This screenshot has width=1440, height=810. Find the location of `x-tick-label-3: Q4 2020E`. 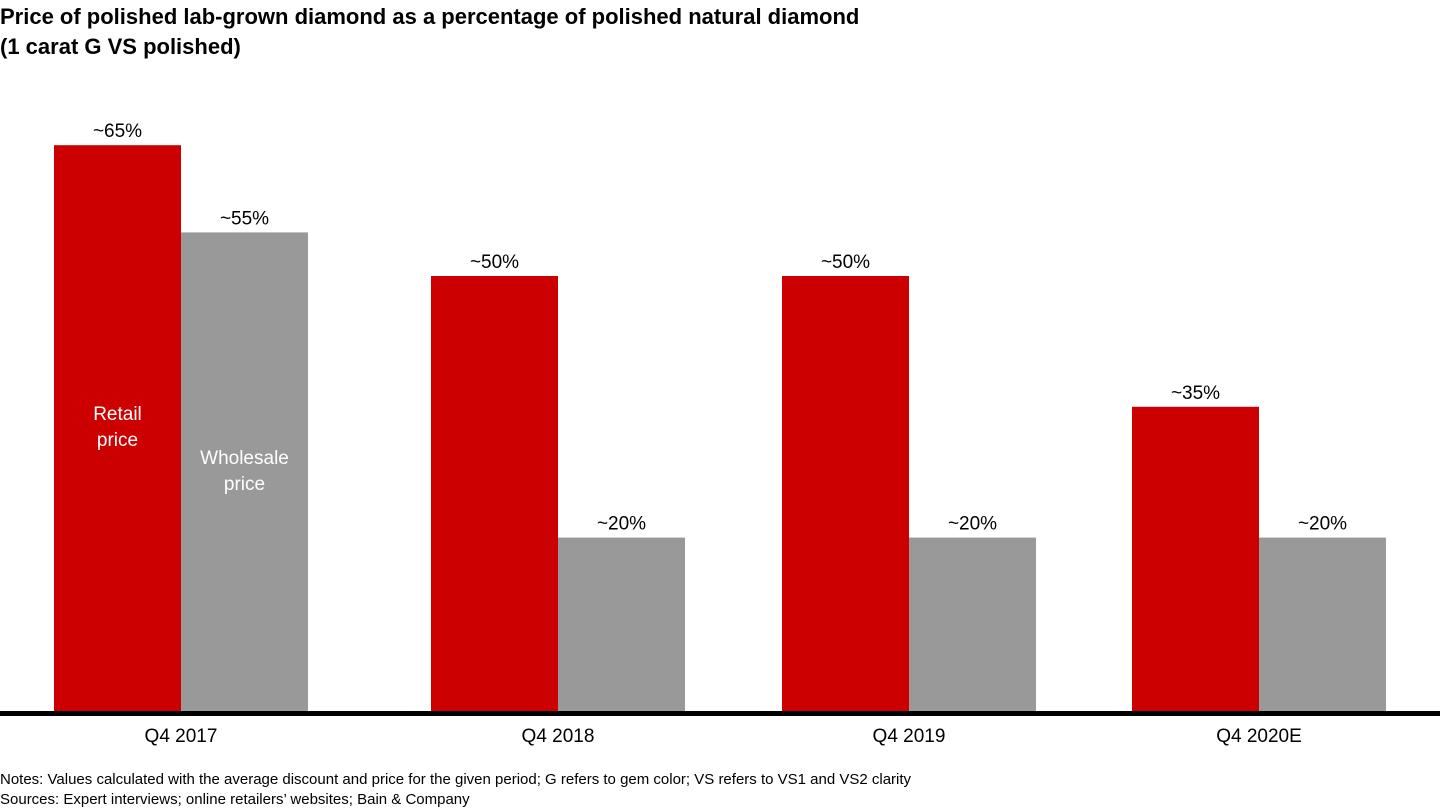

x-tick-label-3: Q4 2020E is located at coordinates (1259, 736).